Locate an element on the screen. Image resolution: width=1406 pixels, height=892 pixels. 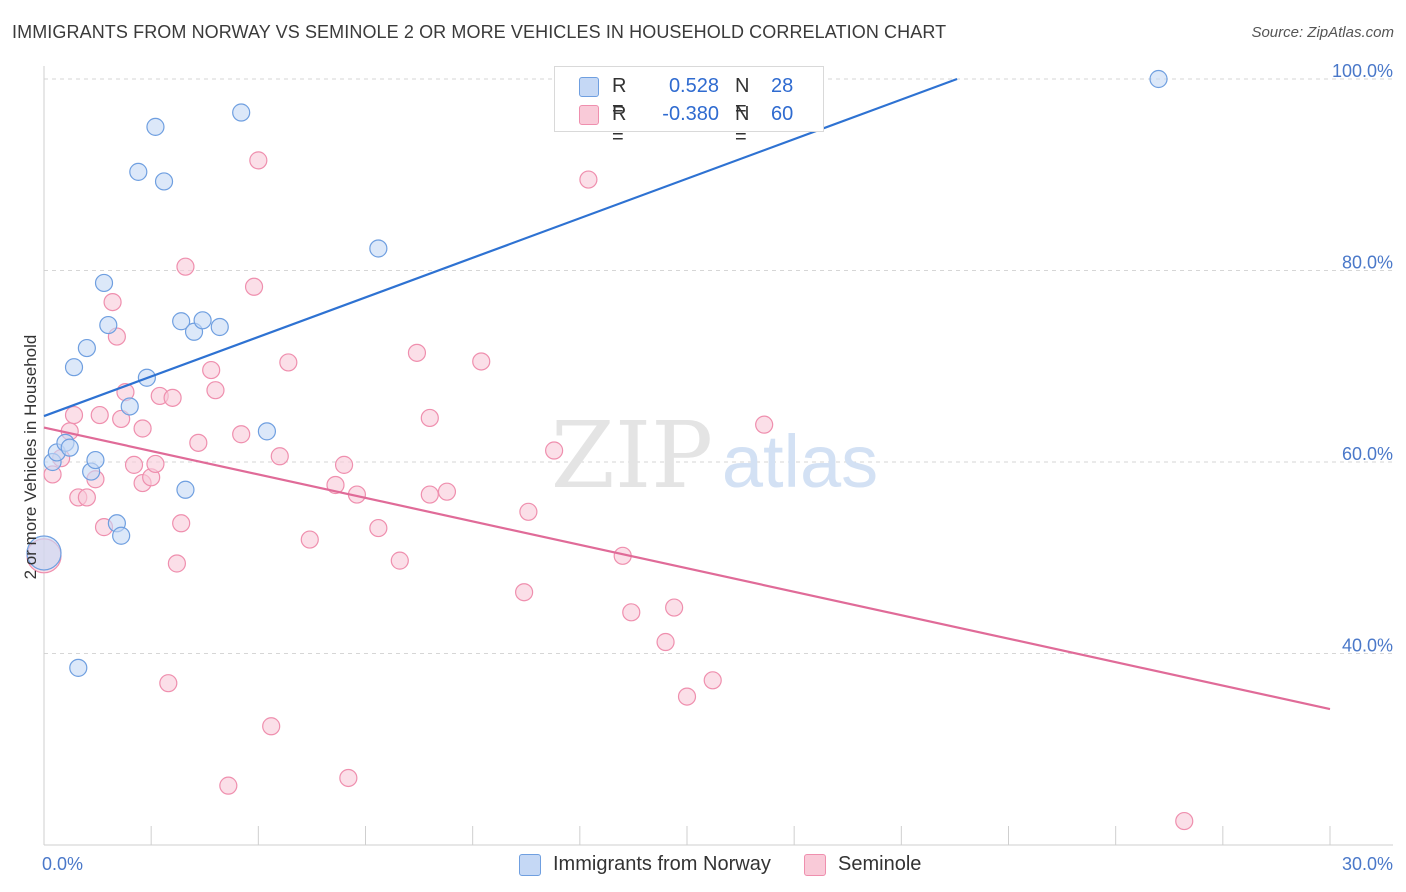
legend-r-value: 0.528 is located at coordinates (693, 86).